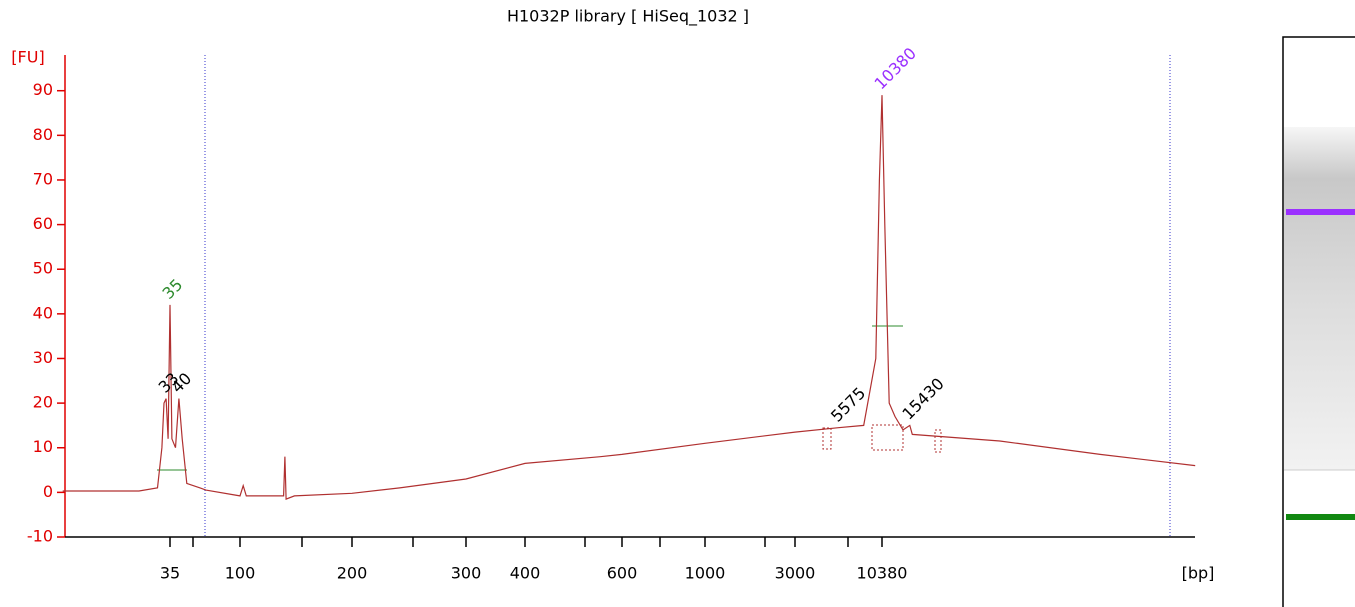  Describe the element at coordinates (628, 17) in the screenshot. I see `chart-title: H1032P library [ HiSeq_1032 ]` at that location.